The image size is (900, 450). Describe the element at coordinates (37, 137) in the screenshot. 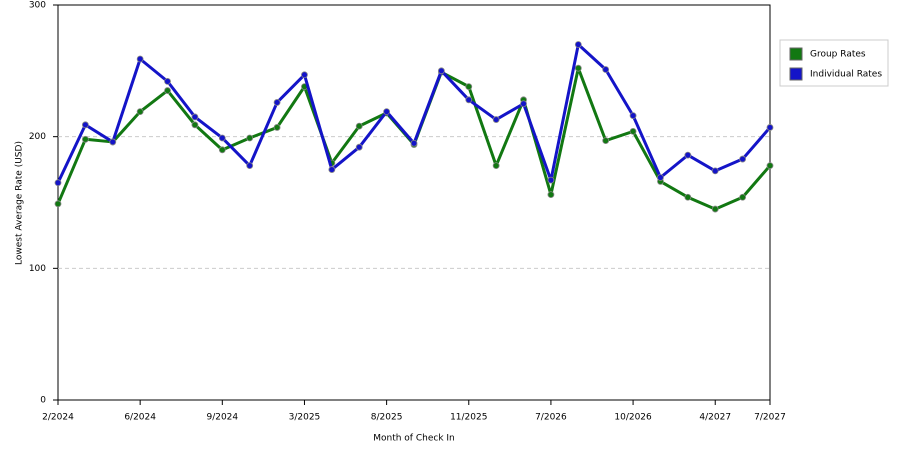

I see `y-tick-label: 200` at that location.